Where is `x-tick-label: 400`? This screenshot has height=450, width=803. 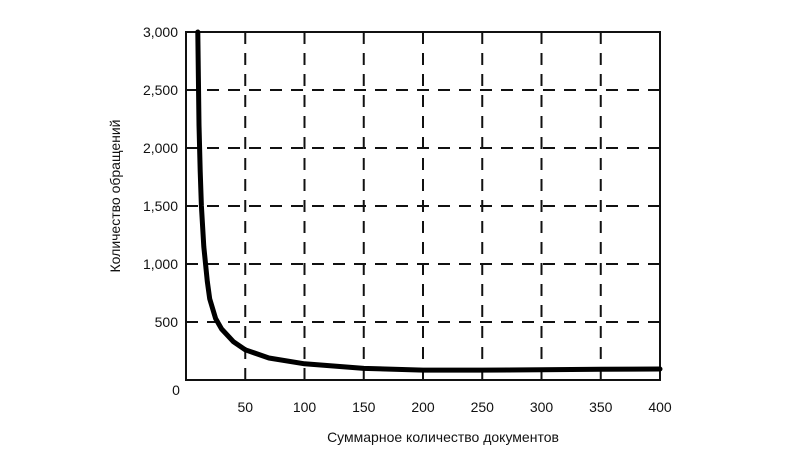
x-tick-label: 400 is located at coordinates (660, 407).